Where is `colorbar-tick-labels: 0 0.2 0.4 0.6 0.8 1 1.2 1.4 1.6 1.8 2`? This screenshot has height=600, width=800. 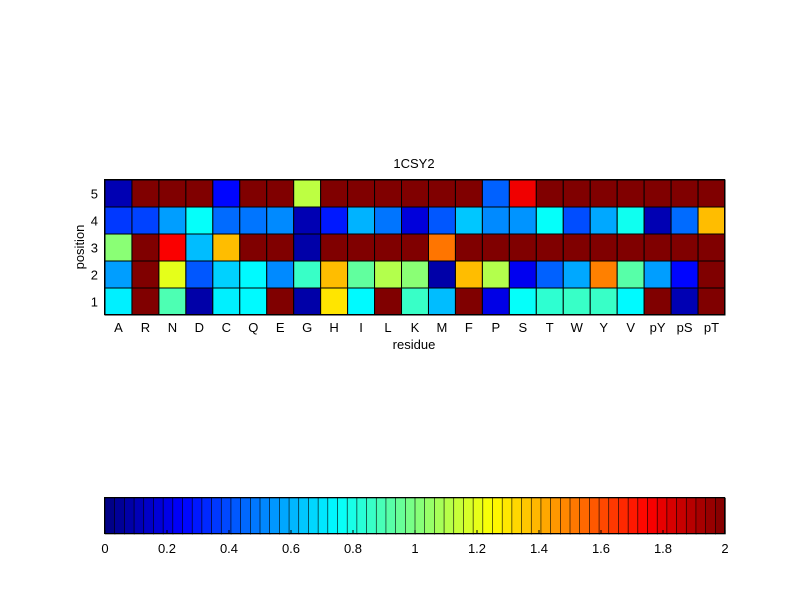 colorbar-tick-labels: 0 0.2 0.4 0.6 0.8 1 1.2 1.4 1.6 1.8 2 is located at coordinates (415, 543).